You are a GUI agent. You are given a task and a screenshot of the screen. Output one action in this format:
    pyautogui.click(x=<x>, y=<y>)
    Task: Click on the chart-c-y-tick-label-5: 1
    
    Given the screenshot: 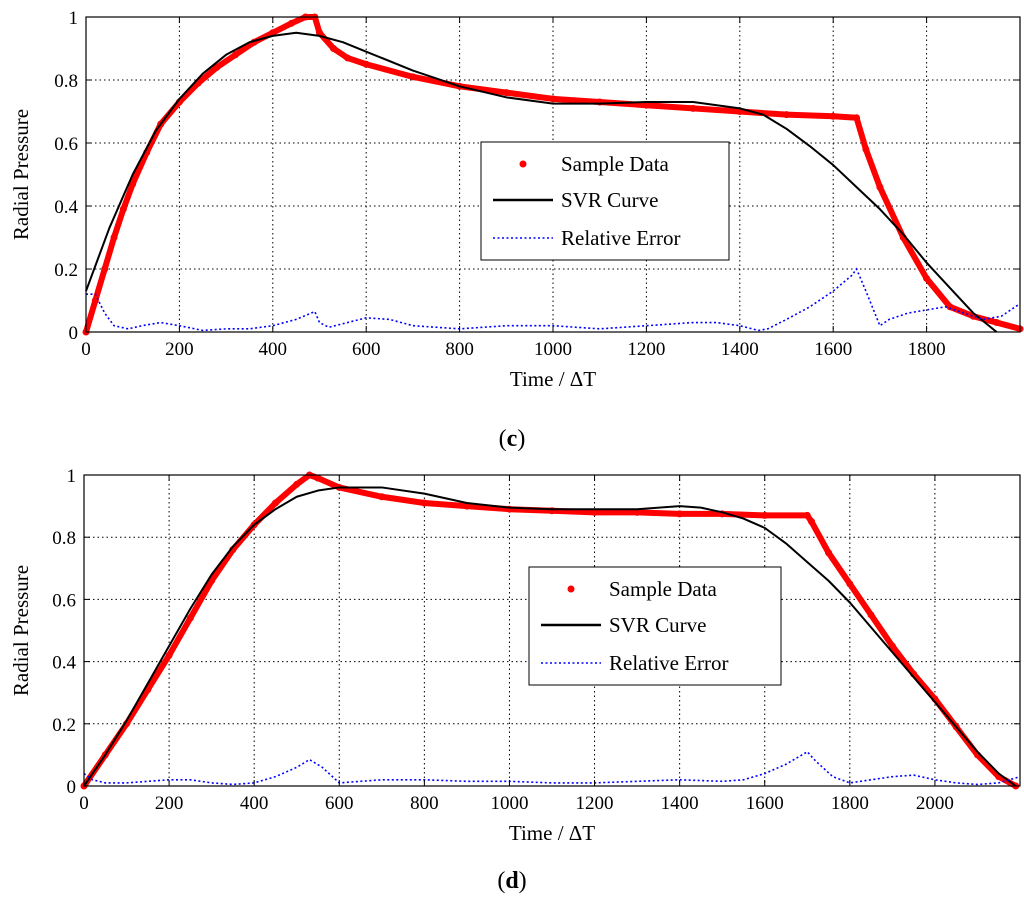 What is the action you would take?
    pyautogui.click(x=74, y=18)
    